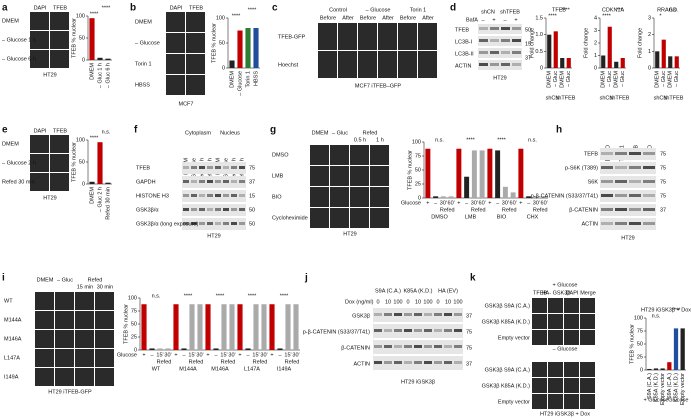 This screenshot has height=418, width=691. I want to click on label: + Glucose, so click(565, 285).